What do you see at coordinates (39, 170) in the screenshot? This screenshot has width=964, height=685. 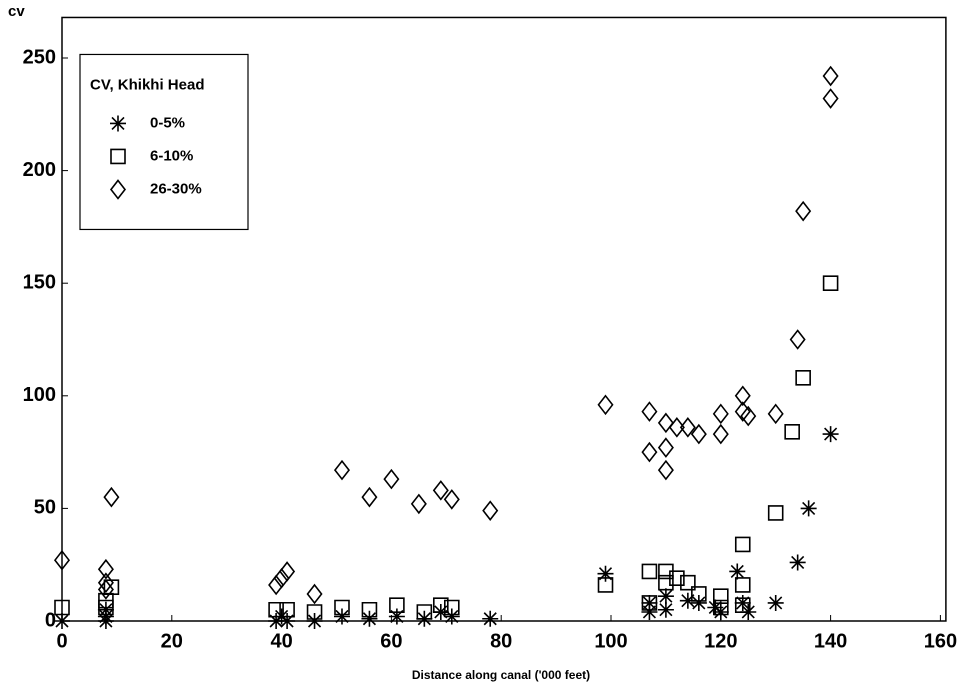 I see `y-tick-label: 200` at bounding box center [39, 170].